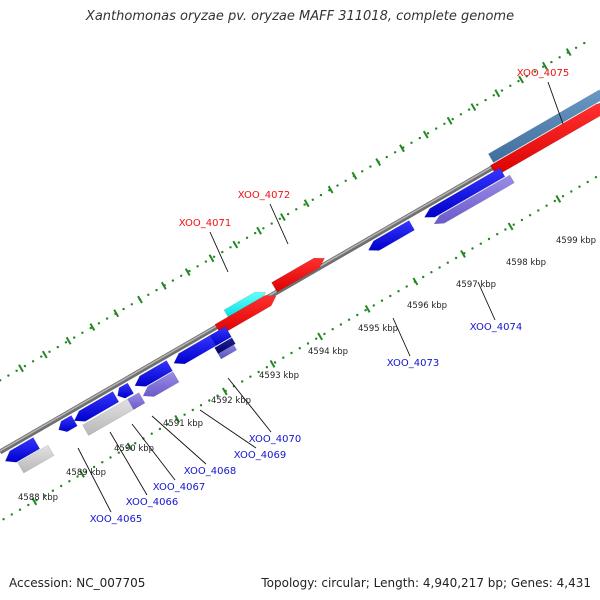 The image size is (600, 600). I want to click on gene-label: XOO_4071, so click(205, 223).